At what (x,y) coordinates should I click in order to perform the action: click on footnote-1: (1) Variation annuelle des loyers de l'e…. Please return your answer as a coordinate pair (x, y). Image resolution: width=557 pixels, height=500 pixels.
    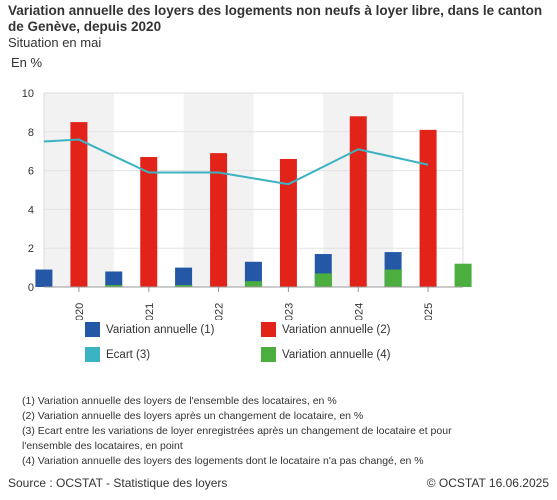
    Looking at the image, I should click on (179, 401).